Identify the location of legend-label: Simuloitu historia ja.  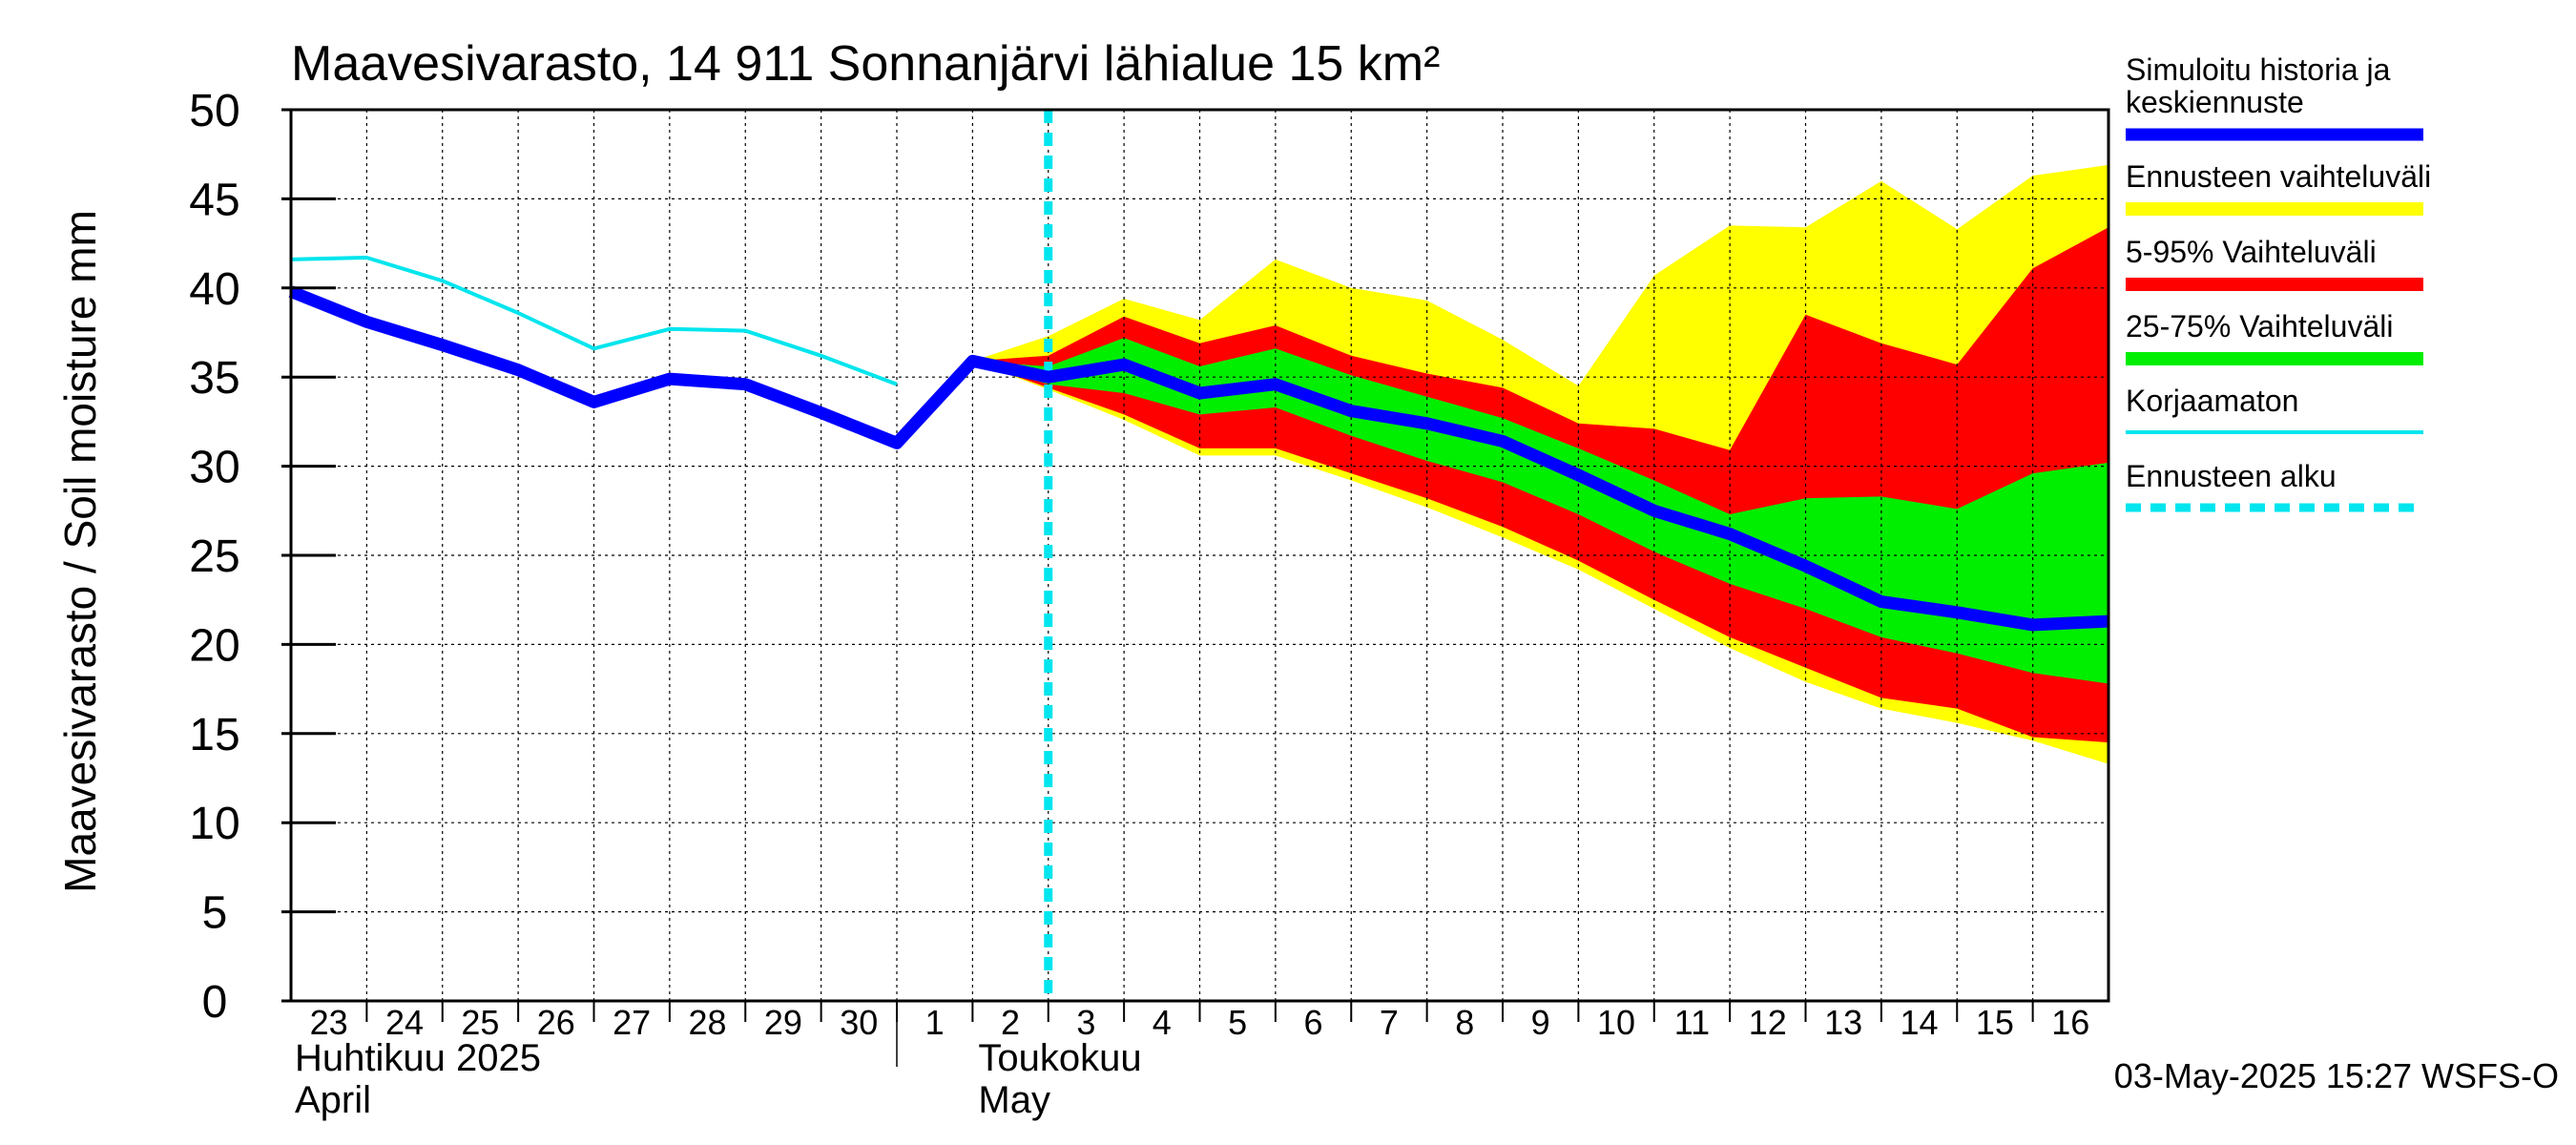
(2258, 69).